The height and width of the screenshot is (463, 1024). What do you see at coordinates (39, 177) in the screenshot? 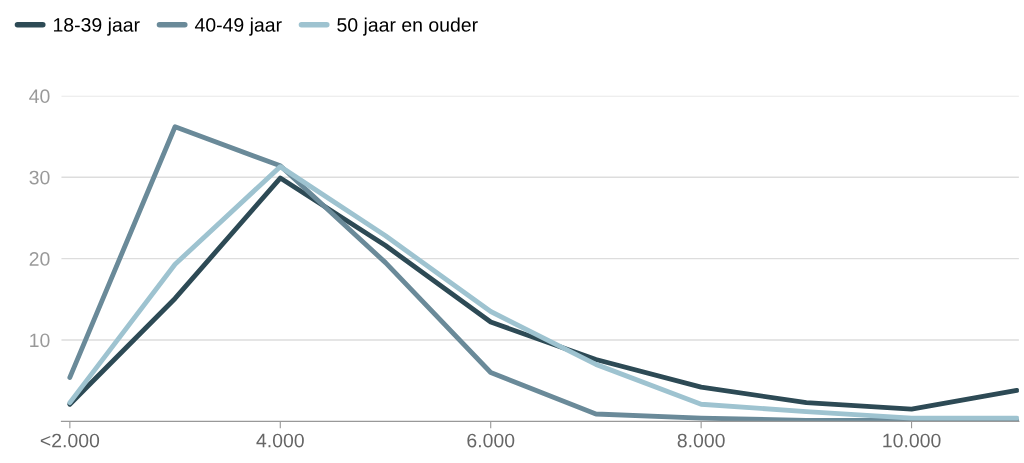
I see `y-tick-label: 30` at bounding box center [39, 177].